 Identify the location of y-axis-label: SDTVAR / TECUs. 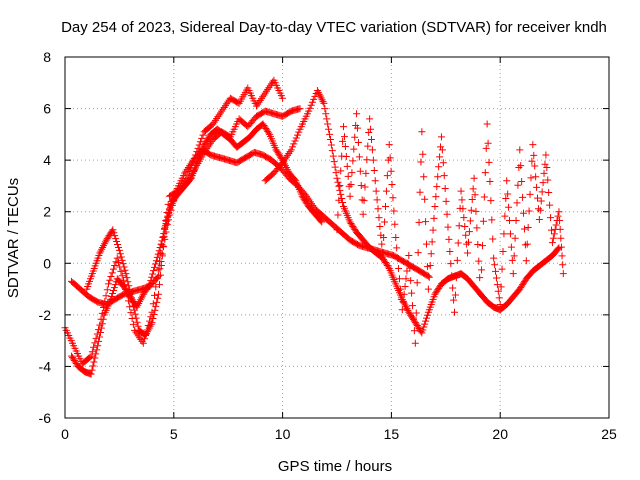
(13, 238).